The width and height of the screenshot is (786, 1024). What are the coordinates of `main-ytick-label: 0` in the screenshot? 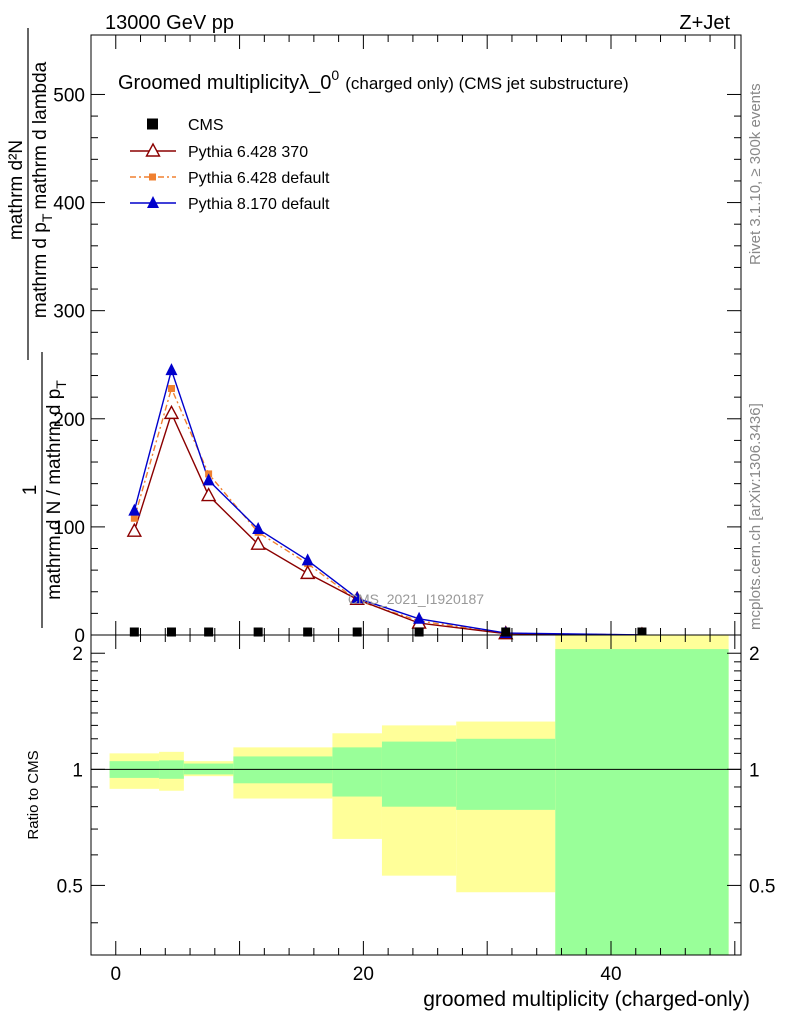 It's located at (79, 636).